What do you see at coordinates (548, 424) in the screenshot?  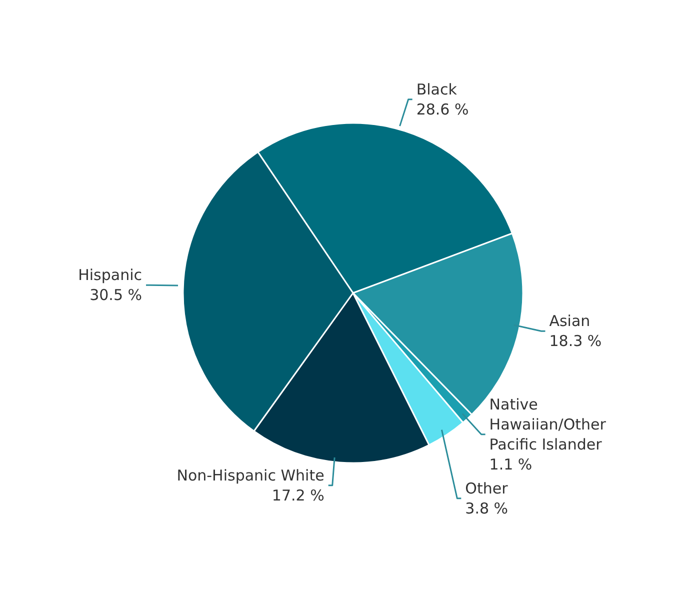 I see `slice-label: Native Hawaiian/Other Pacific Islander` at bounding box center [548, 424].